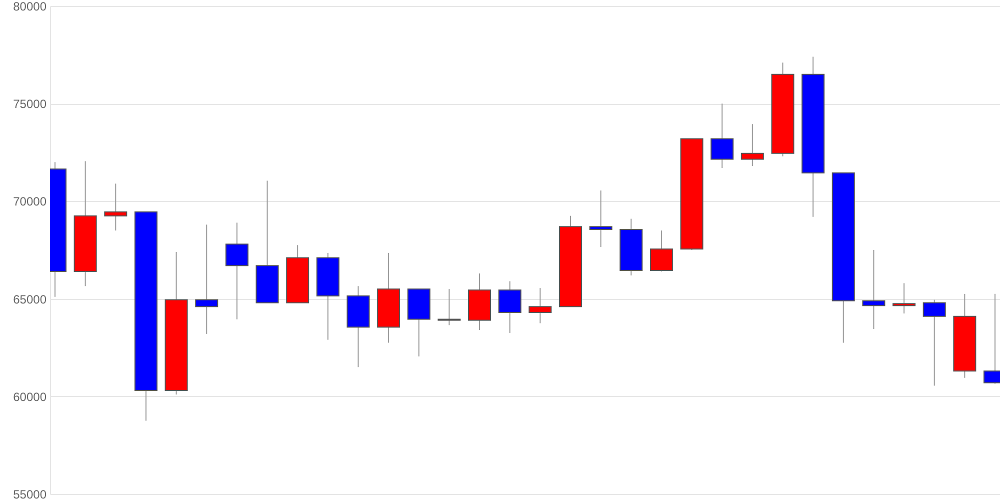  What do you see at coordinates (30, 7) in the screenshot?
I see `y-tick-label: 80000` at bounding box center [30, 7].